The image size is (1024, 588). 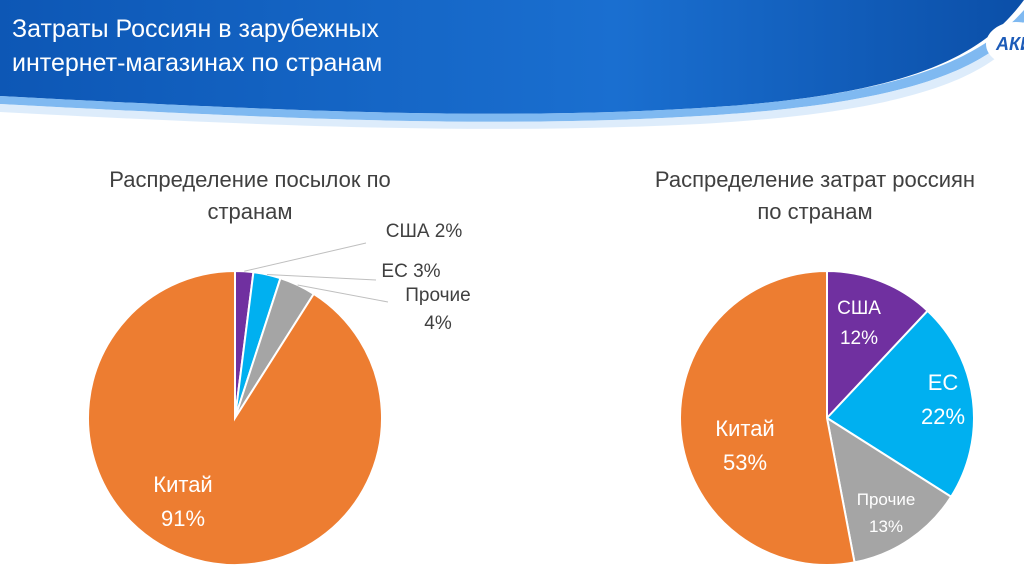 I want to click on left-pie-label-china-value: 91%, so click(x=183, y=518).